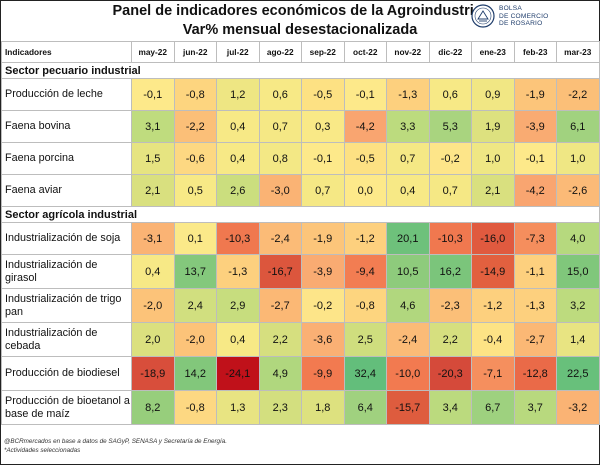 This screenshot has height=465, width=600. Describe the element at coordinates (578, 407) in the screenshot. I see `value-cell: -3,2` at that location.